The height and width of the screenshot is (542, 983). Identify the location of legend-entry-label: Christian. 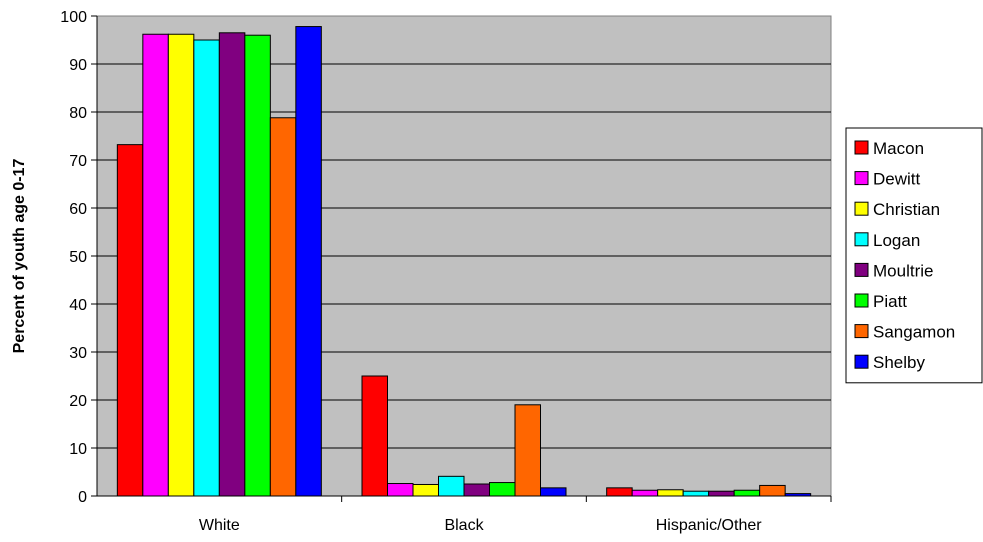
(906, 209).